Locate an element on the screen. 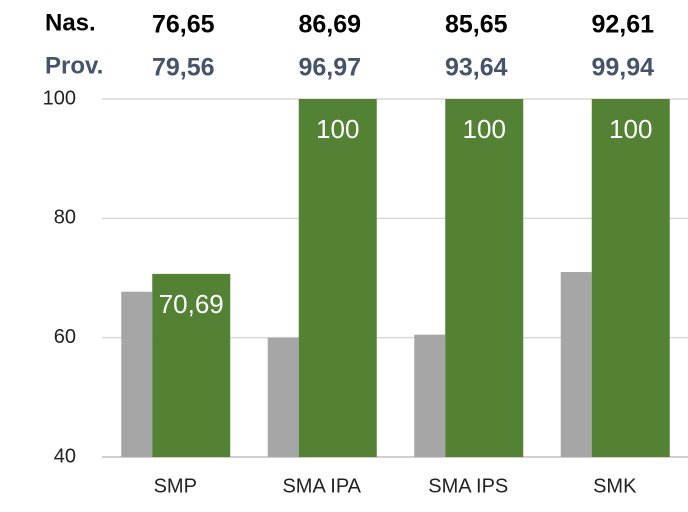 The image size is (688, 512). annotation-value: 76,65 is located at coordinates (183, 25).